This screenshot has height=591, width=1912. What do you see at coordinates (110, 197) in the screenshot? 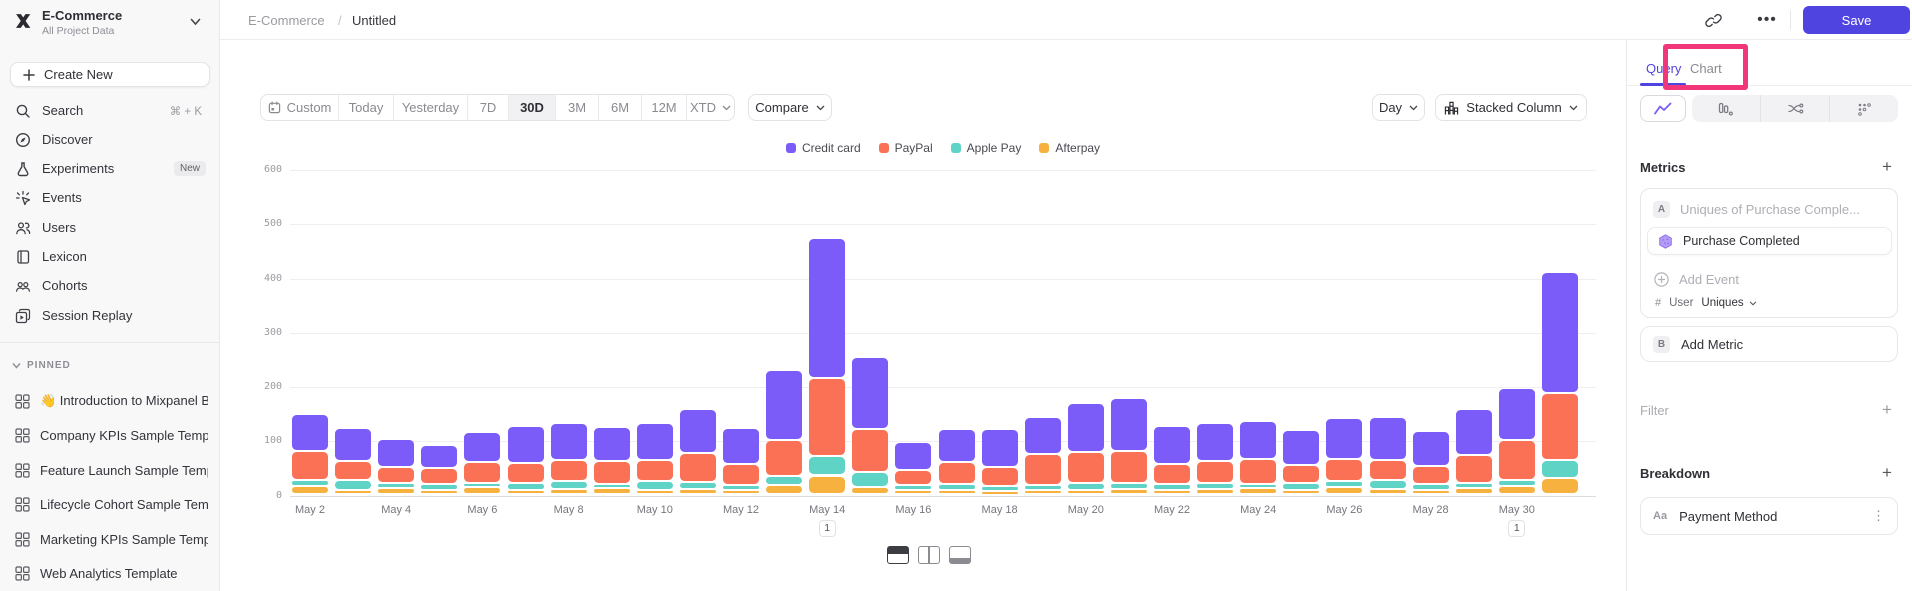
I see `sidebar-item-events: Events` at bounding box center [110, 197].